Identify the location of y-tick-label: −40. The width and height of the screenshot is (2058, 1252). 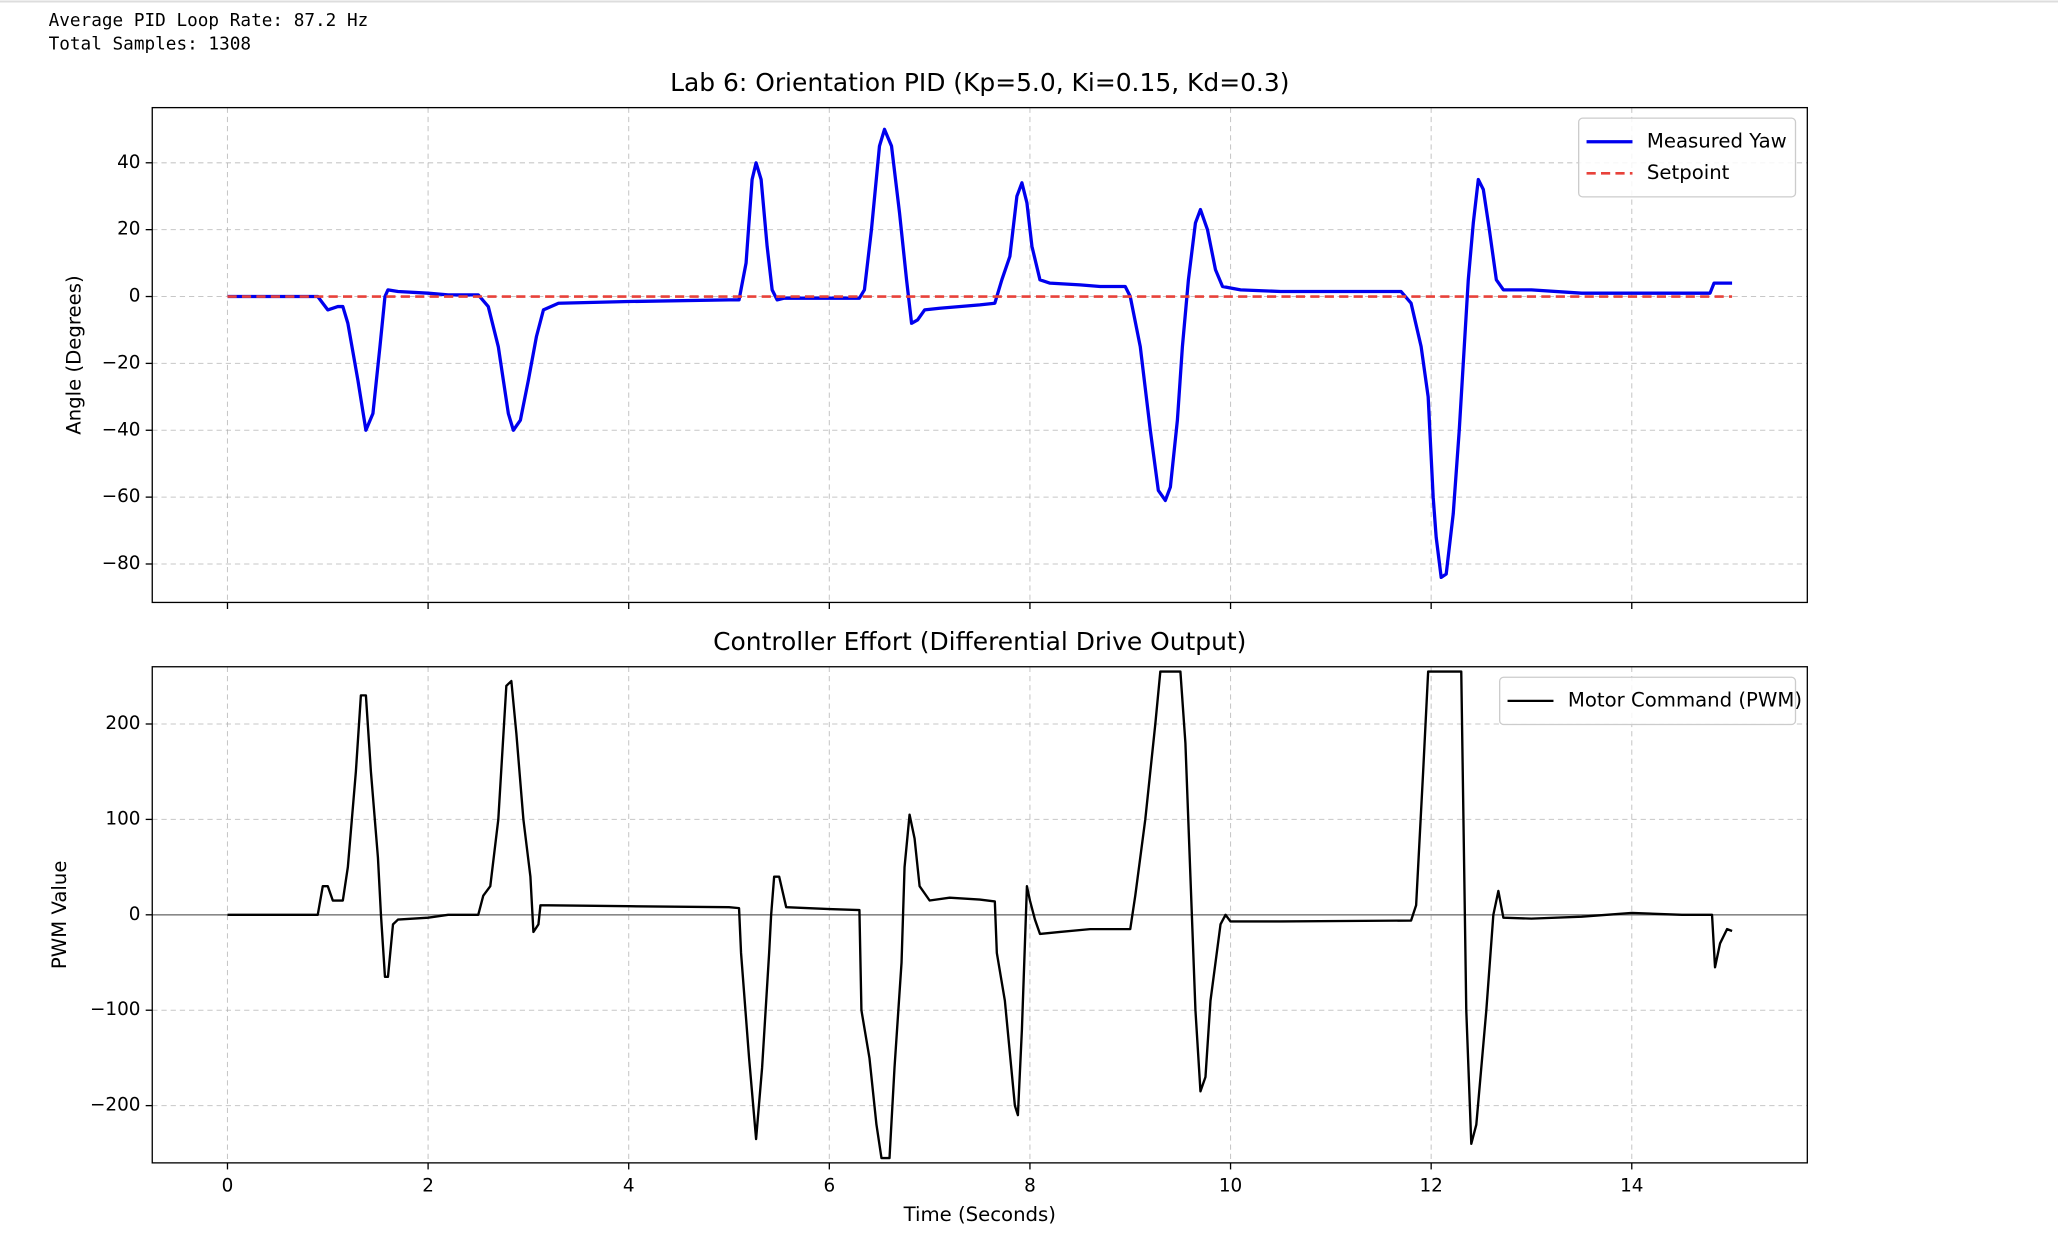
(121, 429).